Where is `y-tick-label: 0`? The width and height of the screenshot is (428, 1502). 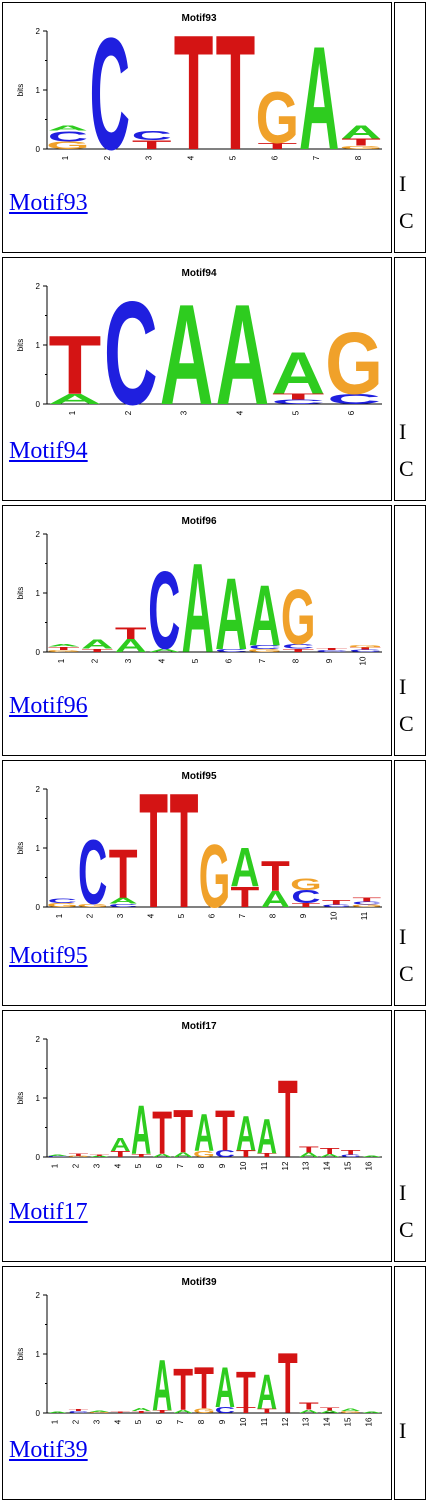
y-tick-label: 0 is located at coordinates (38, 1413).